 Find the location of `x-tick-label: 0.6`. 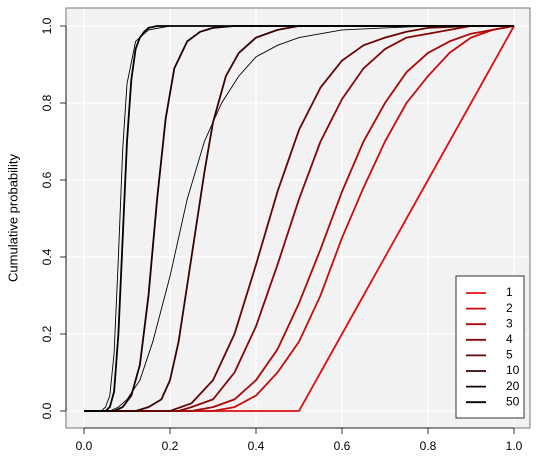

x-tick-label: 0.6 is located at coordinates (342, 446).